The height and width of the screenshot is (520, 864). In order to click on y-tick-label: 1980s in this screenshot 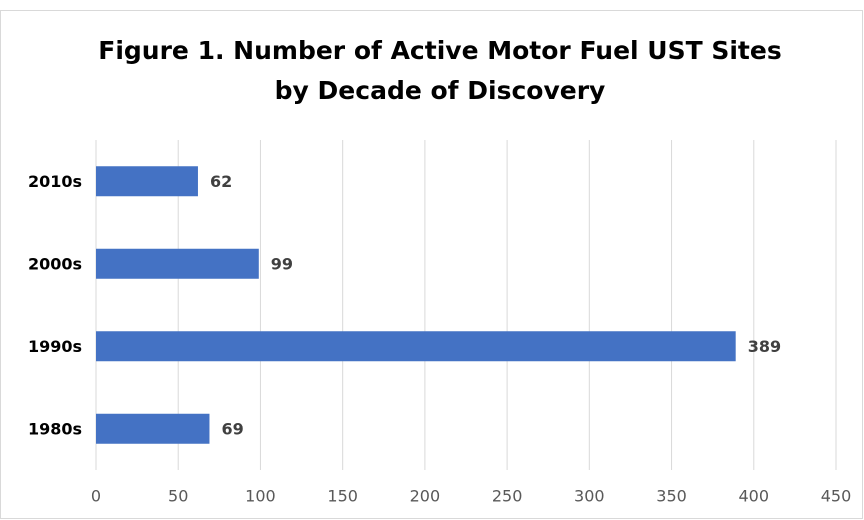, I will do `click(55, 428)`.